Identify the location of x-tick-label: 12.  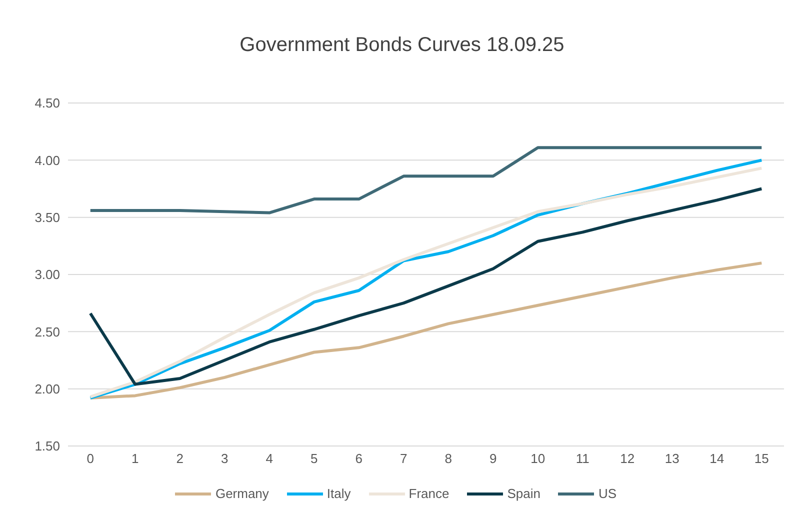
(627, 458).